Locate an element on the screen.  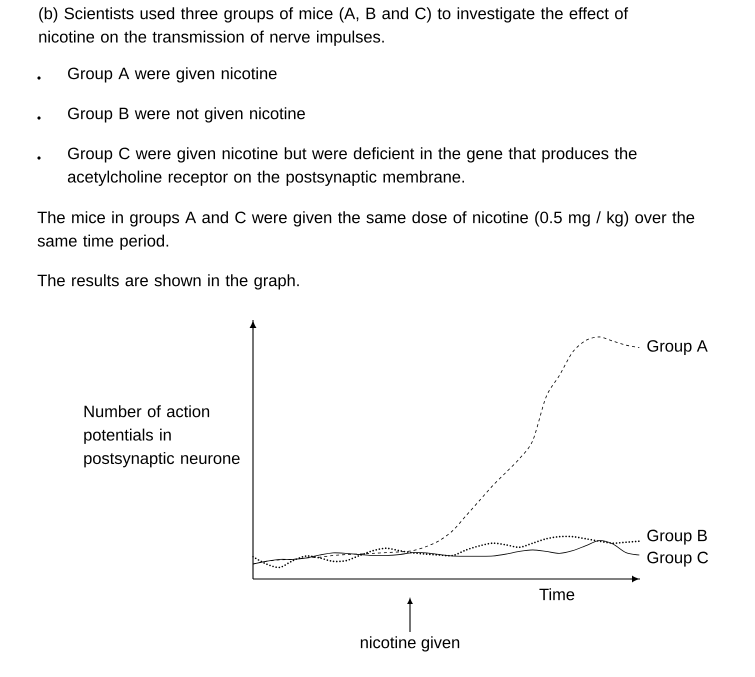
text: The results are shown in the graph. is located at coordinates (168, 282).